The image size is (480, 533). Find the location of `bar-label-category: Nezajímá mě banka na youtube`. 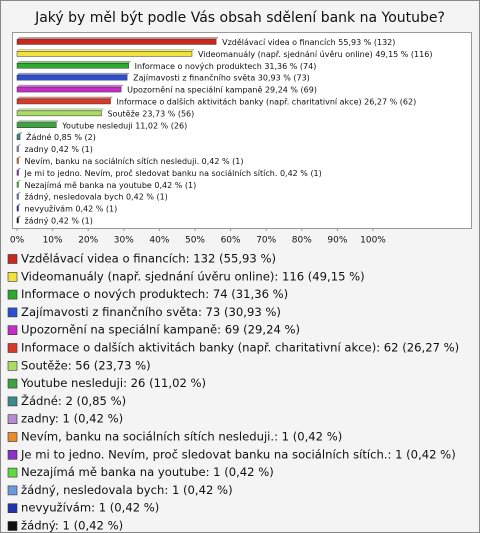

bar-label-category: Nezajímá mě banka na youtube is located at coordinates (87, 184).